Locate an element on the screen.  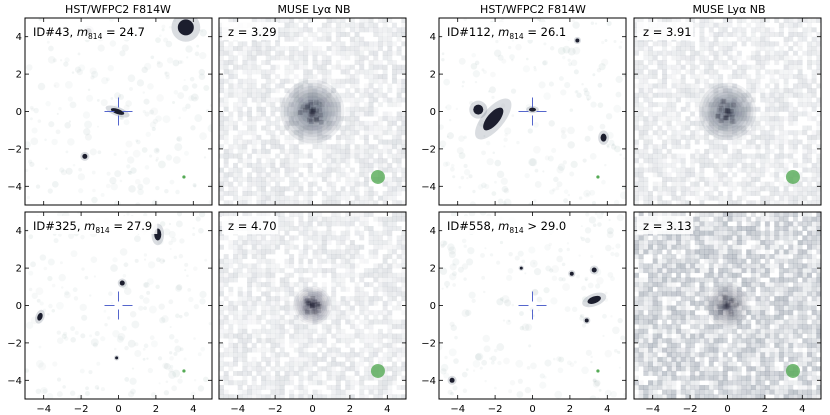
panel-3: −4 −2 0 2 4 ID#112, m814 = 26.1 is located at coordinates (524, 111).